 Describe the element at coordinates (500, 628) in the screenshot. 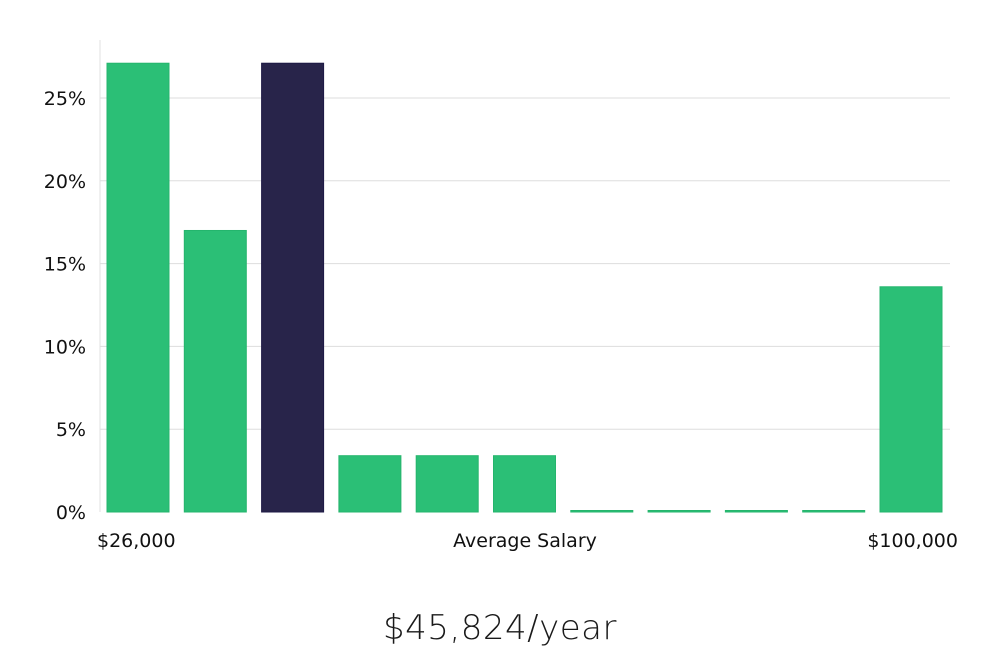

I see `average-salary-headline: $45,824/year` at that location.